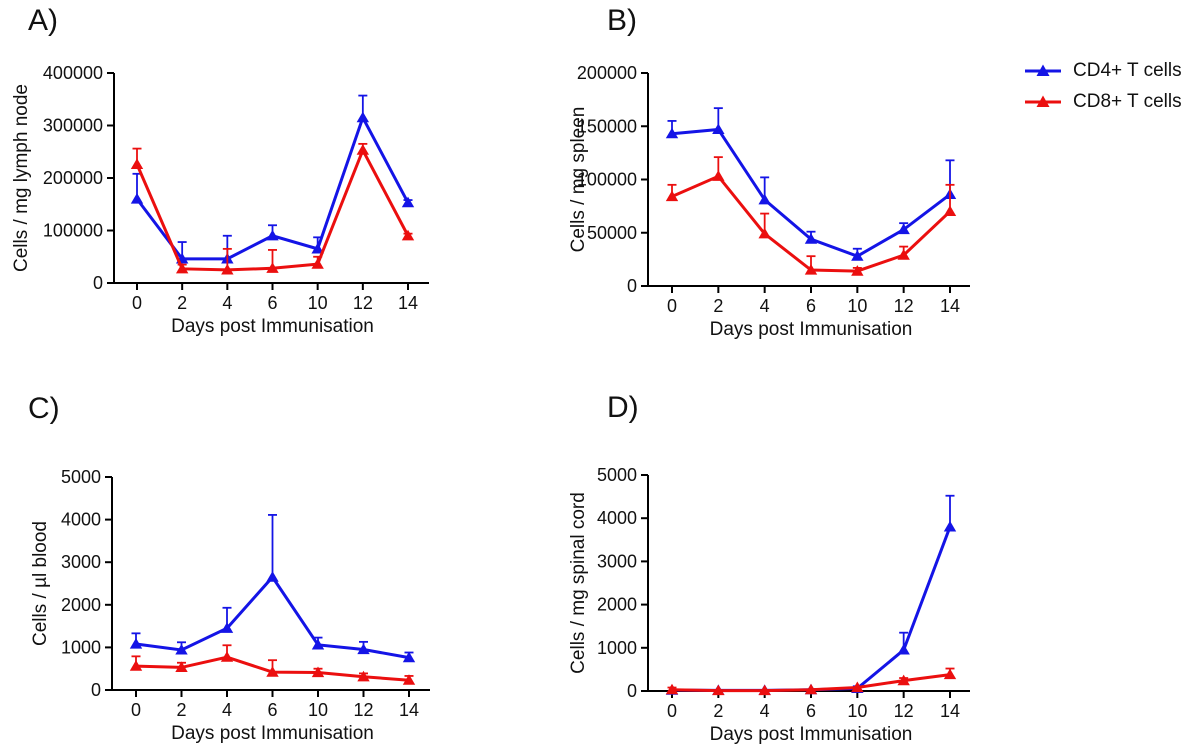  I want to click on y-tick-label: 50000, so click(612, 233).